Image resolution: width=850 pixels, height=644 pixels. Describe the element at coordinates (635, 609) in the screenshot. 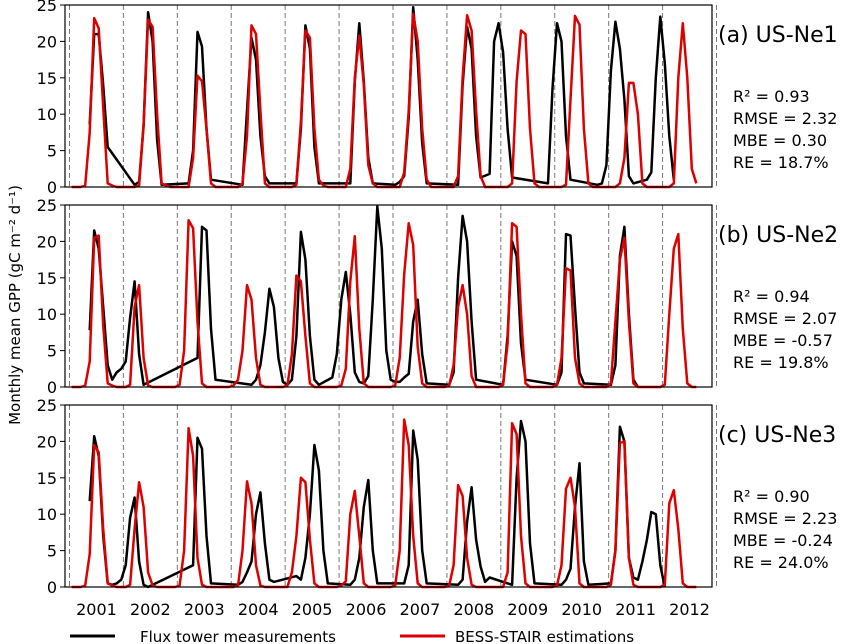

I see `x-tick-label: 2011` at that location.